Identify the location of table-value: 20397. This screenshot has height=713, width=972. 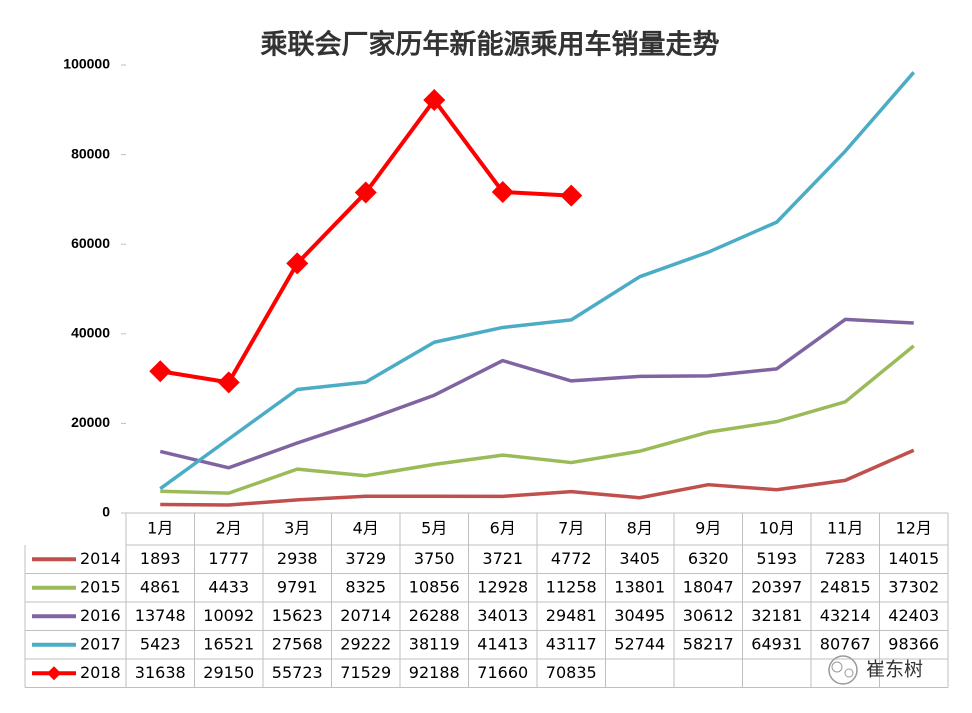
(776, 586).